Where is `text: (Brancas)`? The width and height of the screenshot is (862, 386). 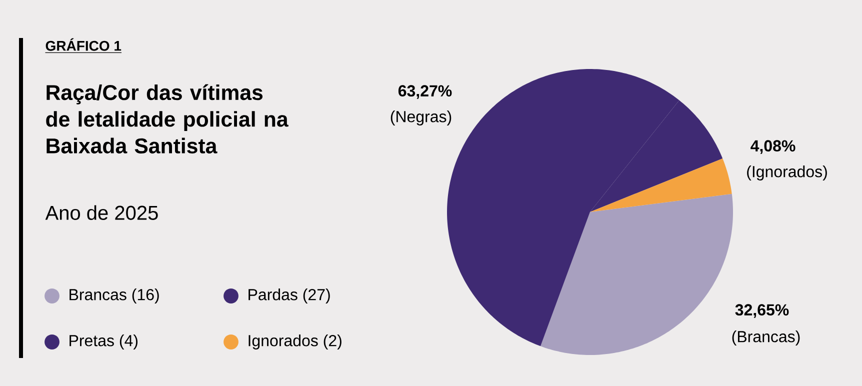 text: (Brancas) is located at coordinates (766, 338).